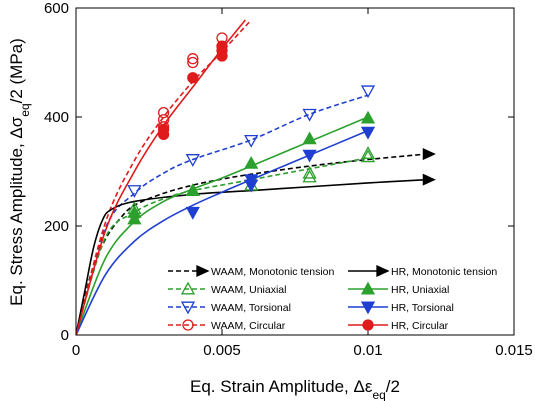 The width and height of the screenshot is (535, 401). What do you see at coordinates (19, 172) in the screenshot?
I see `y-axis-label: Eq. Stress Amplitude, Δσeq/2 (MPa)` at bounding box center [19, 172].